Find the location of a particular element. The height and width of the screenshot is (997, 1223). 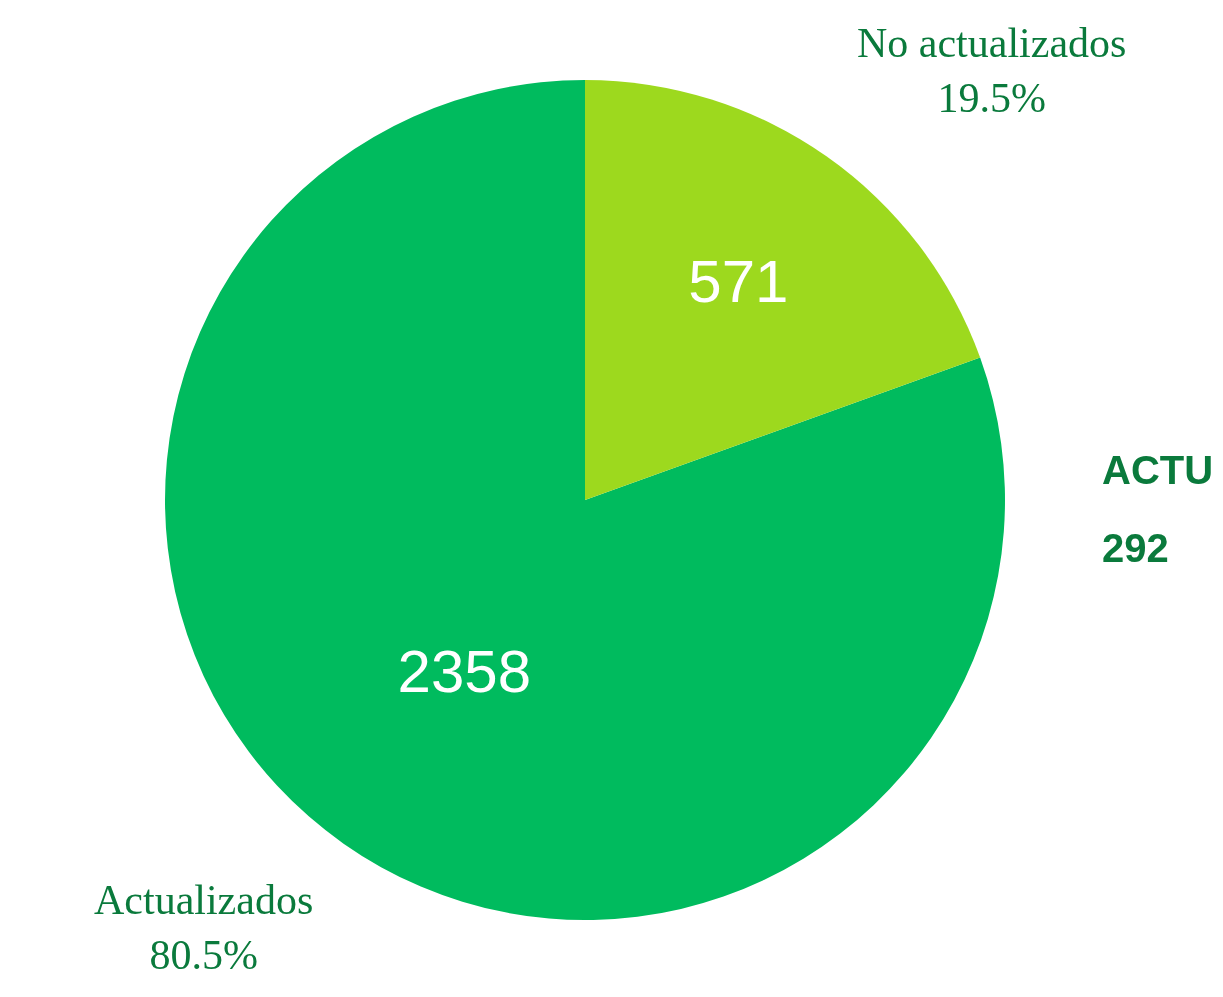

data-label: 571 is located at coordinates (738, 282).